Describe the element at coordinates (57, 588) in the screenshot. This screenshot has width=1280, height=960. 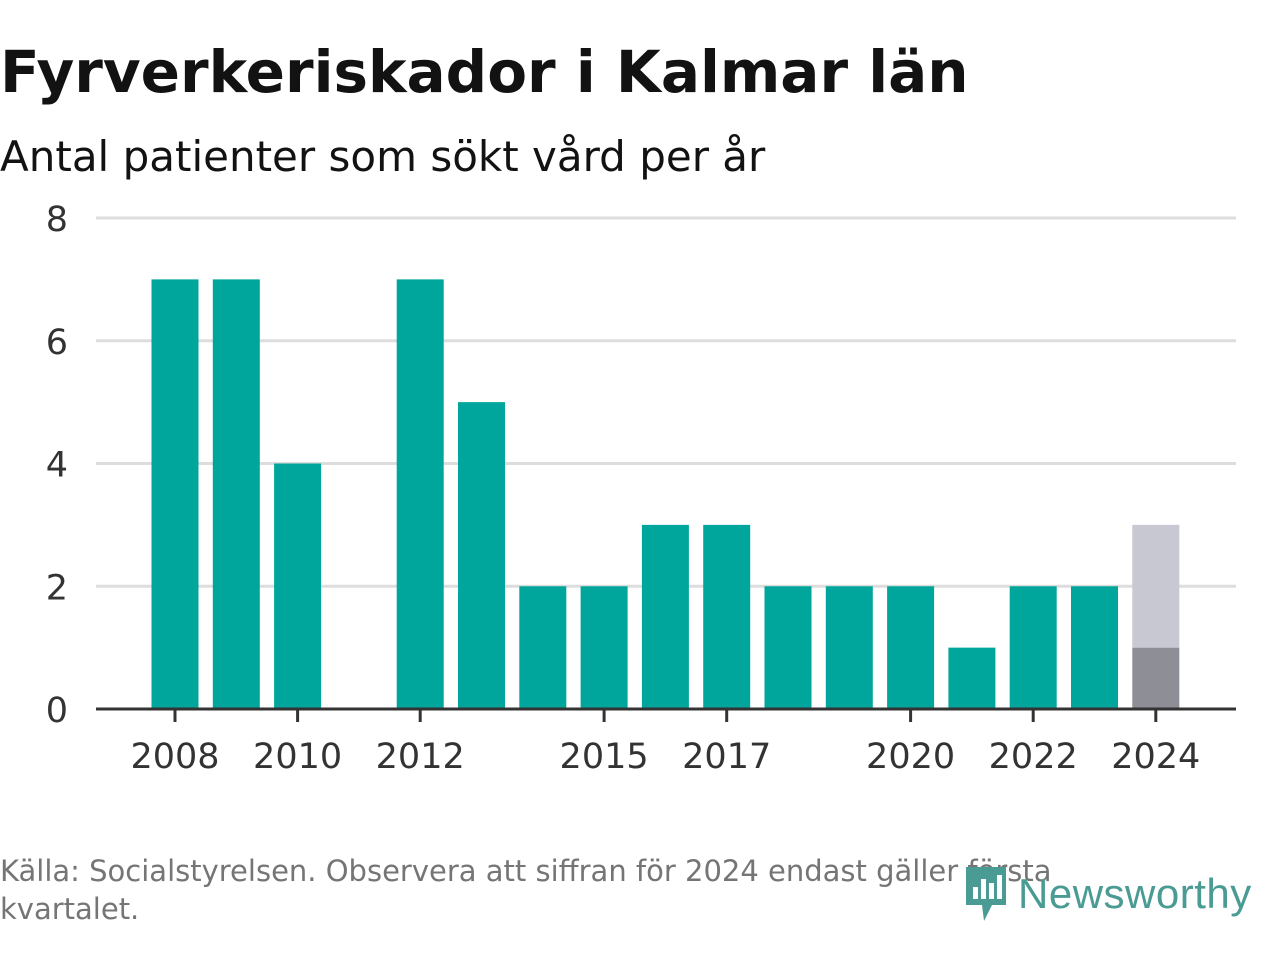
I see `y-tick-label: 2` at that location.